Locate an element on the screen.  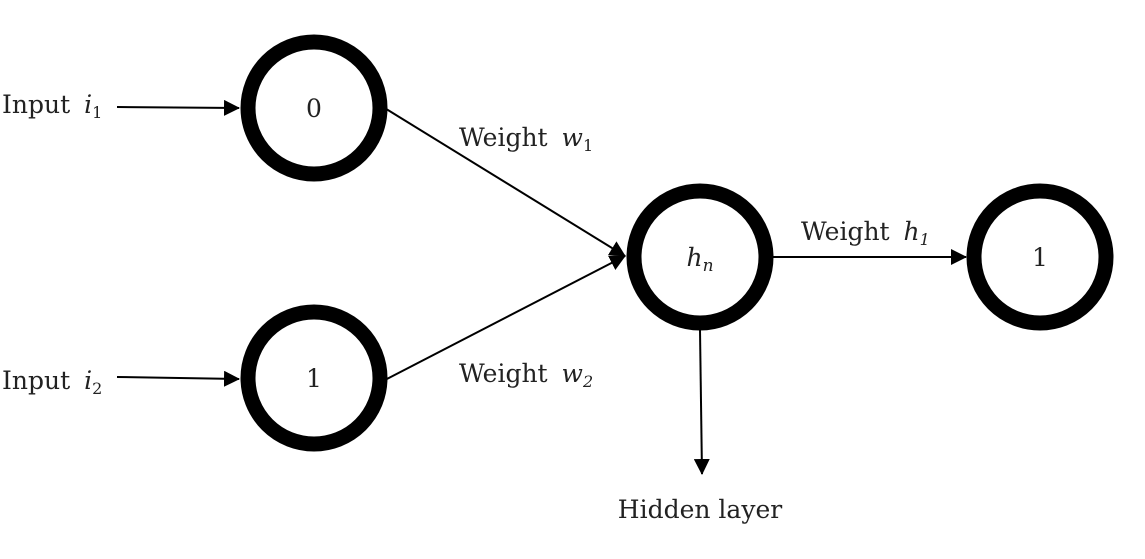
input-1-label-var: i is located at coordinates (88, 104).